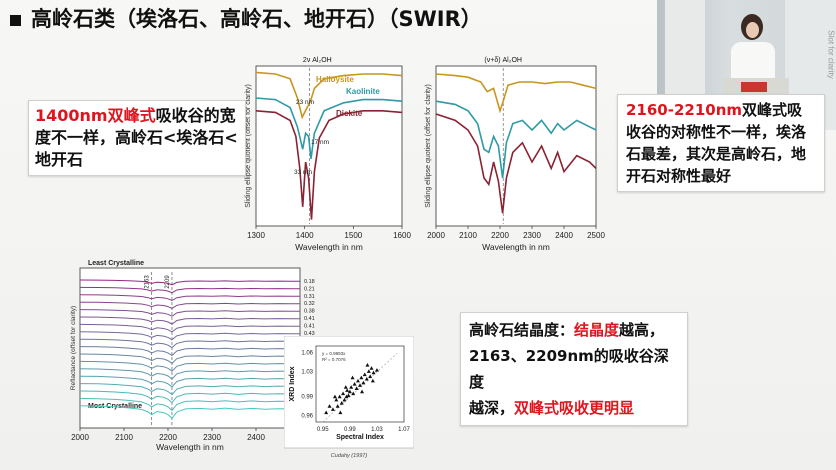 The image size is (836, 470). Describe the element at coordinates (80, 437) in the screenshot. I see `x-tick-label: 2000` at that location.